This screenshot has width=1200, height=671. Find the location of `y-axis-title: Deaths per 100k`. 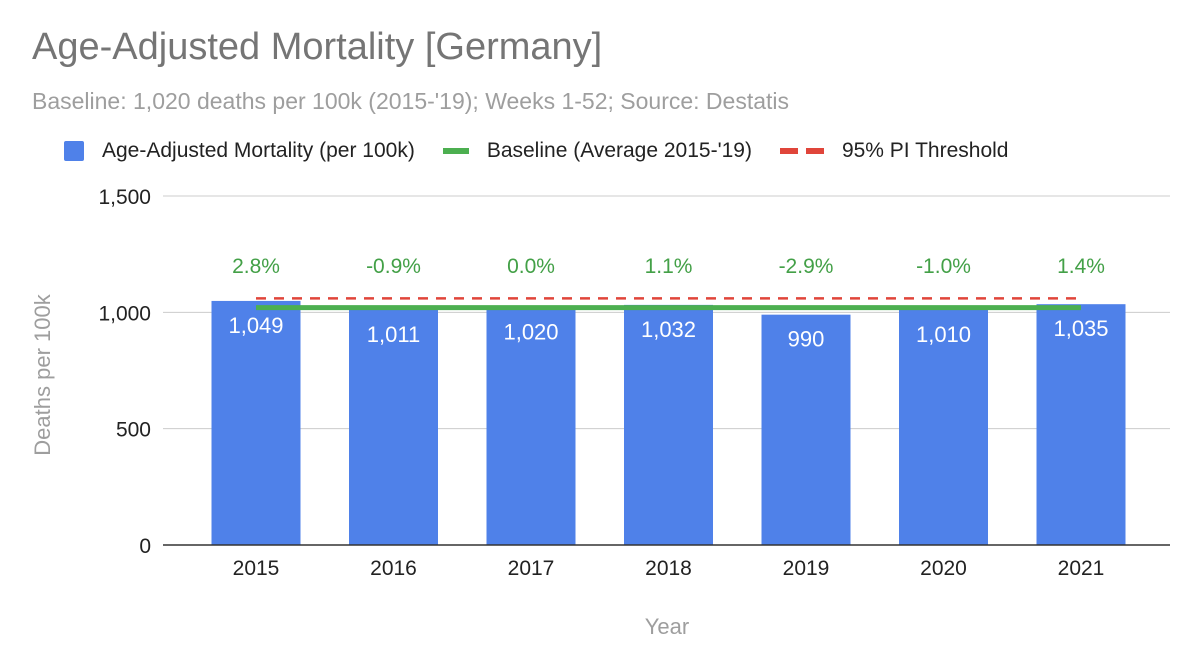

y-axis-title: Deaths per 100k is located at coordinates (42, 374).